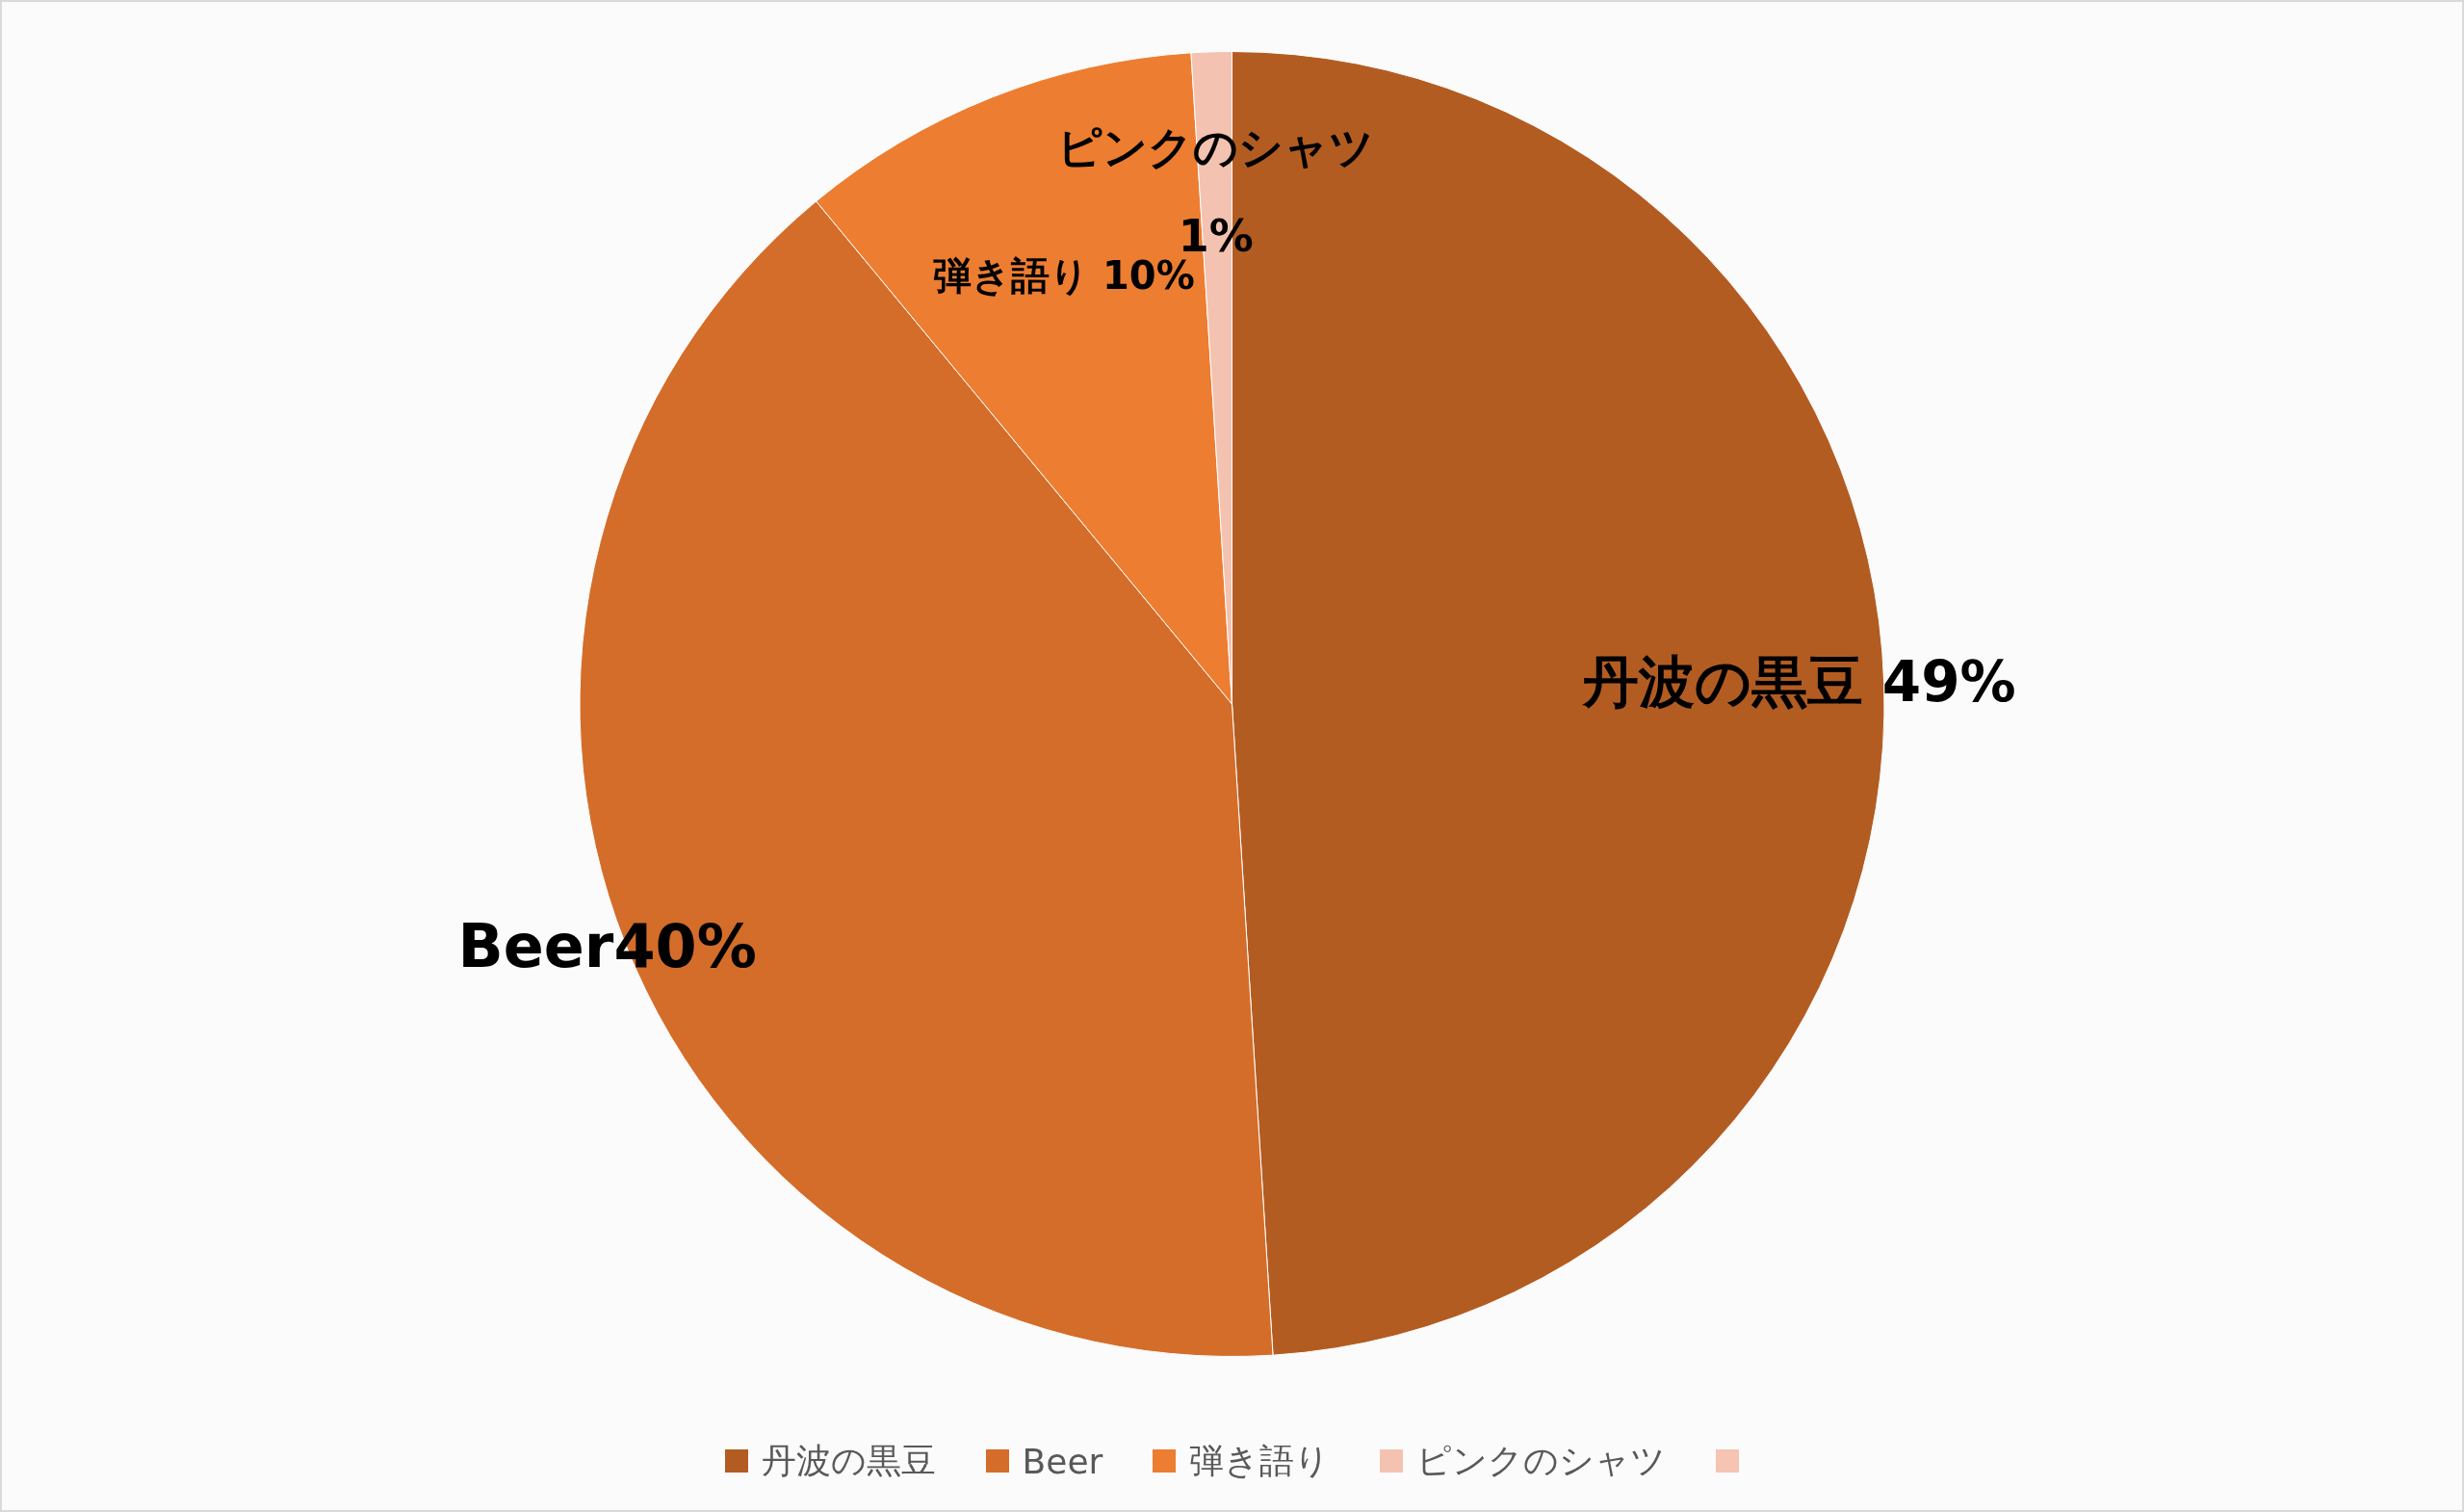 The height and width of the screenshot is (1512, 2464). Describe the element at coordinates (1541, 1460) in the screenshot. I see `legend-label: ピンクのシャツ` at that location.